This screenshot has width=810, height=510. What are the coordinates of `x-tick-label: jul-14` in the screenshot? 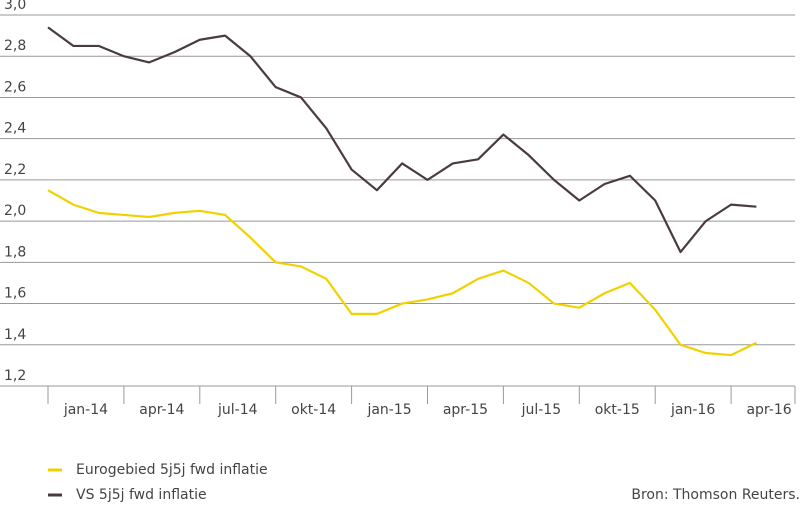 It's located at (237, 410).